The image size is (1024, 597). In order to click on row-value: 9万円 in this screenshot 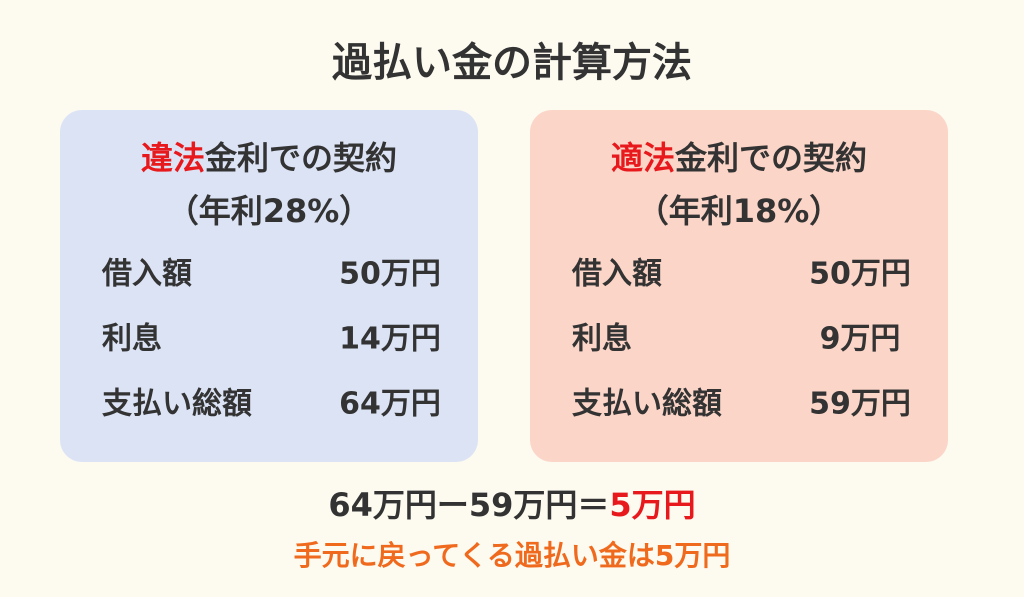, I will do `click(860, 339)`.